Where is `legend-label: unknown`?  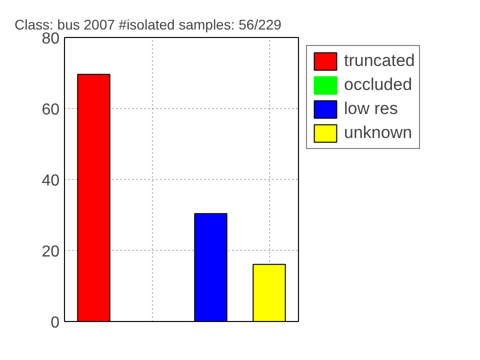
legend-label: unknown is located at coordinates (378, 133).